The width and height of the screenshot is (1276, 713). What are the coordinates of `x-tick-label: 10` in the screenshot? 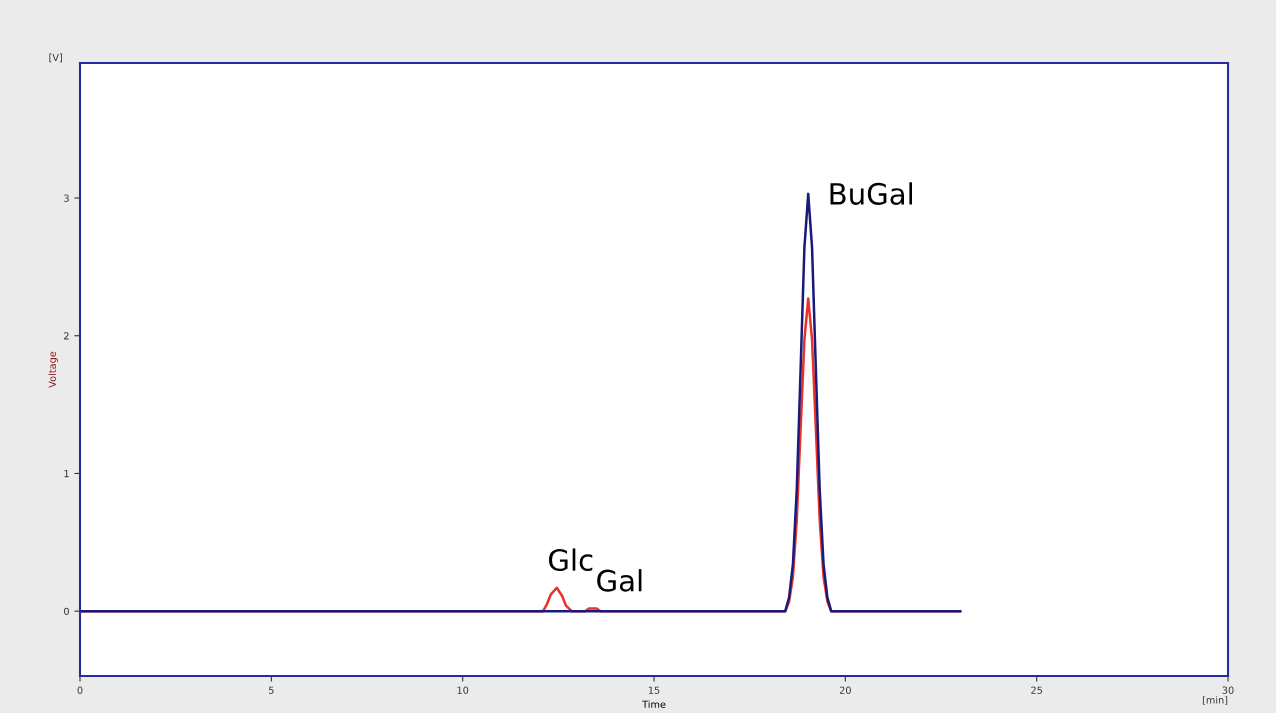 It's located at (463, 690).